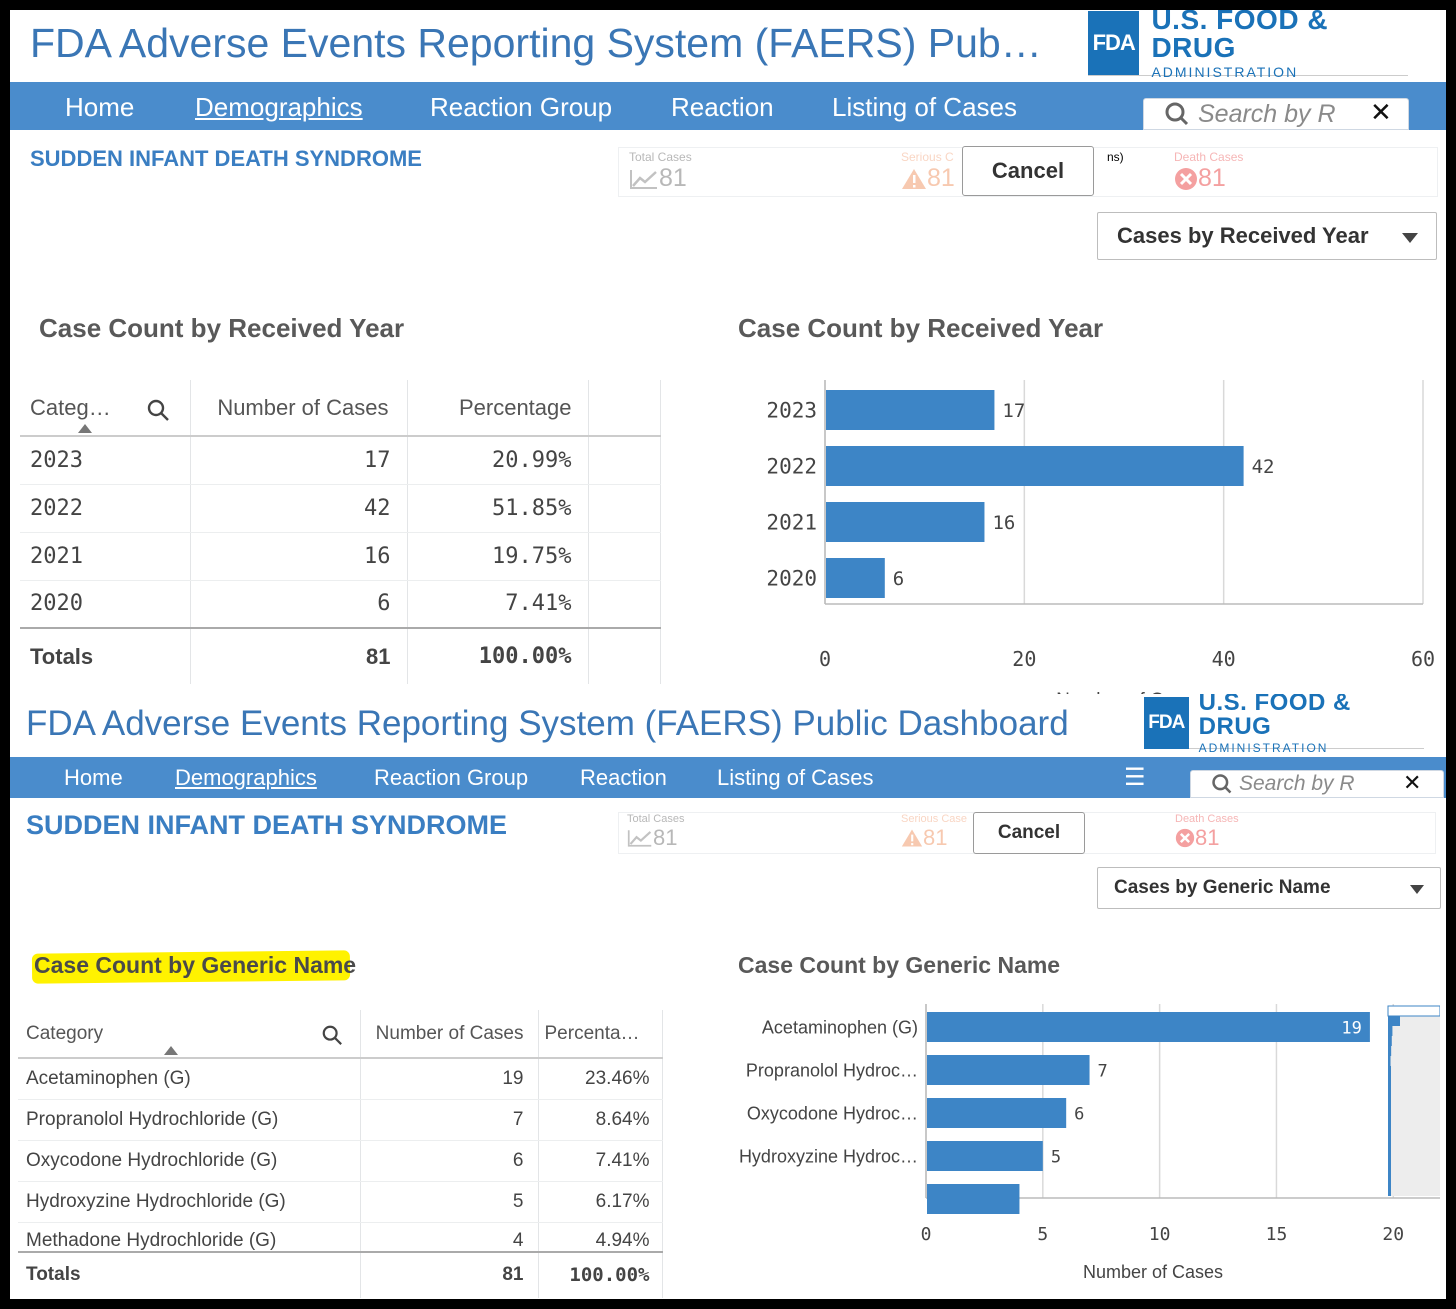  Describe the element at coordinates (655, 832) in the screenshot. I see `kpi-total-cases: Total Cases 81` at that location.